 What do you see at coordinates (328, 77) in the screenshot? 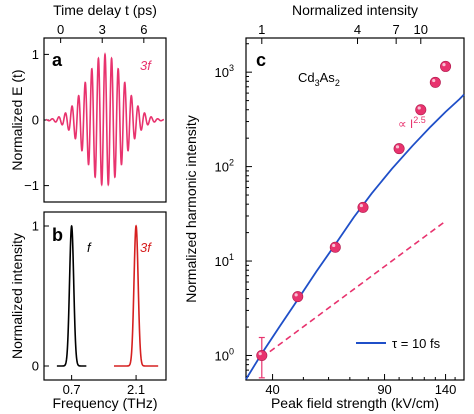
I see `panel-c-sample-mid: As` at bounding box center [328, 77].